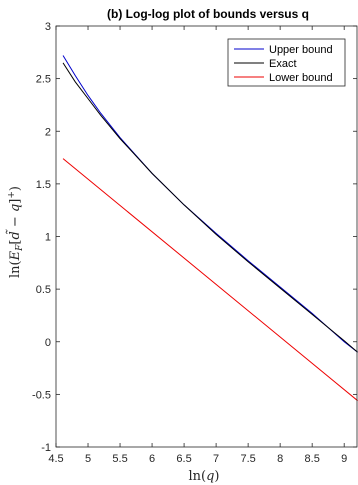 Image resolution: width=358 pixels, height=485 pixels. Describe the element at coordinates (48, 27) in the screenshot. I see `y-tick-label: 3` at that location.